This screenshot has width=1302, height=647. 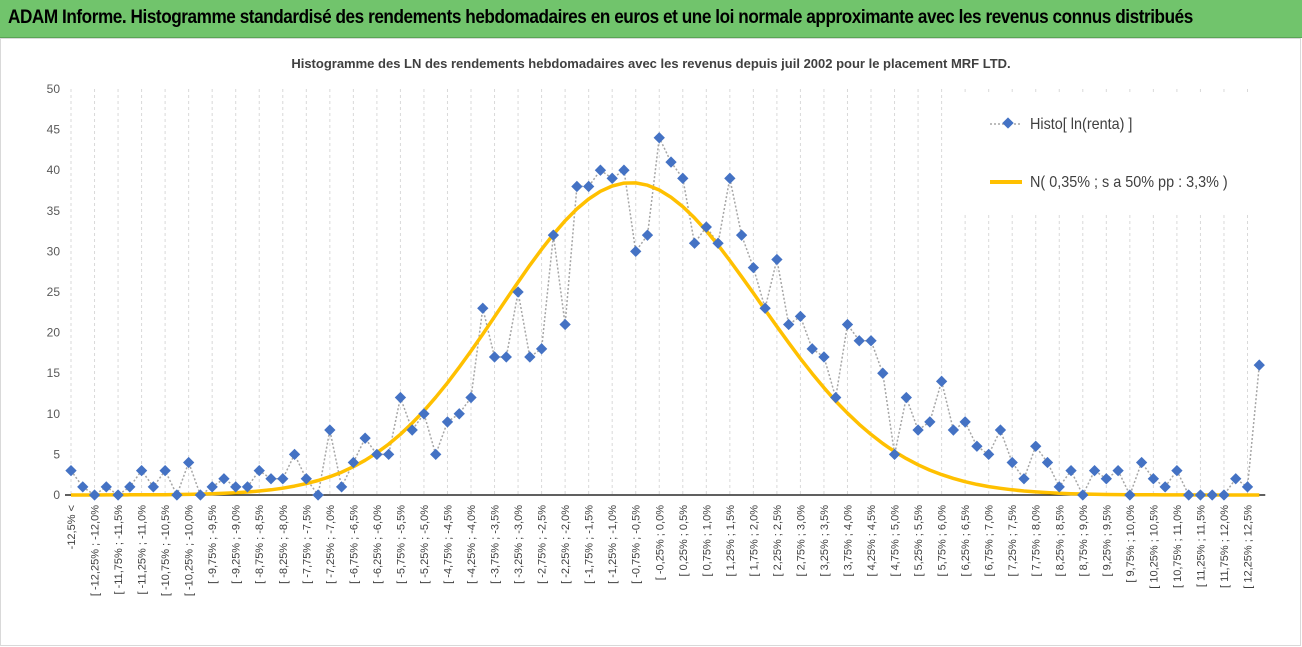 I want to click on x-tick-label: [ -4,25% ; -4,0%, so click(x=472, y=544).